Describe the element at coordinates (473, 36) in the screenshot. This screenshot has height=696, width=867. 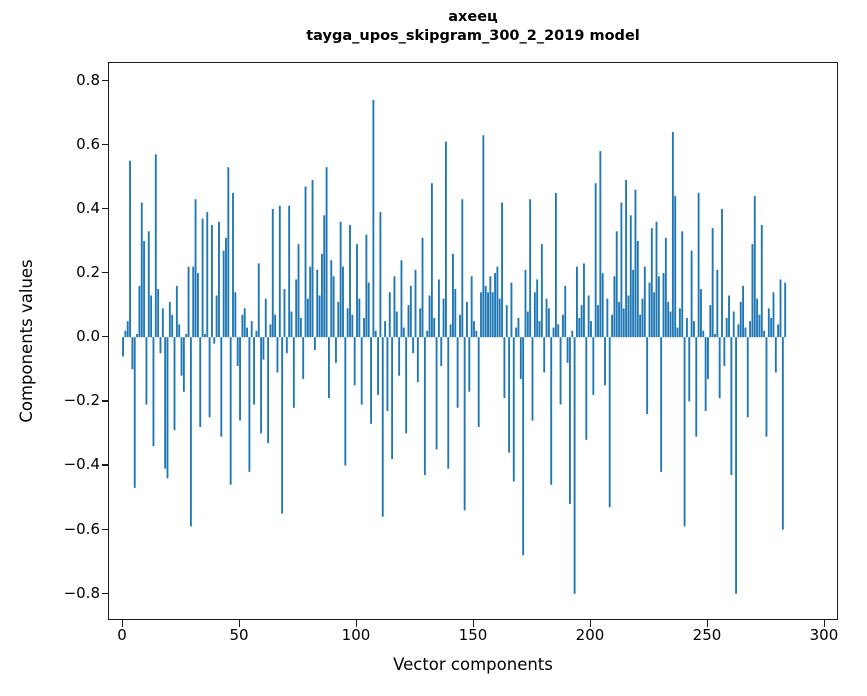
I see `chart-title-model: tayga_upos_skipgram_300_2_2019 model` at that location.